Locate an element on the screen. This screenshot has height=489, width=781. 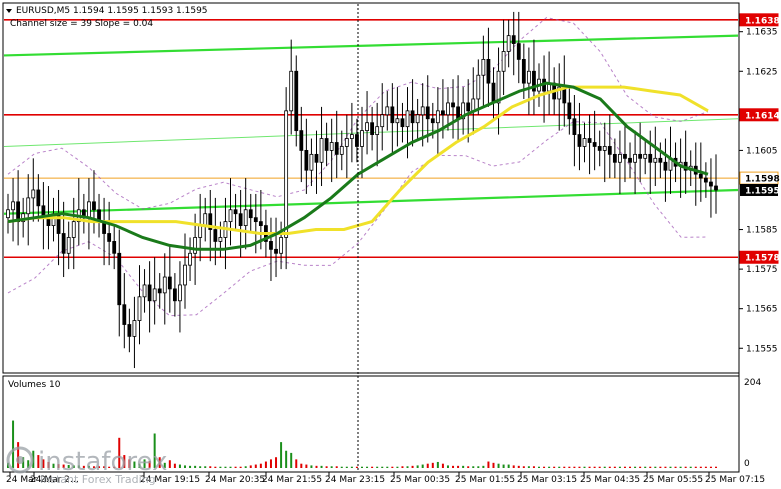
instaforex-logo: instaforex Instant Forex Trading is located at coordinates (86, 466).